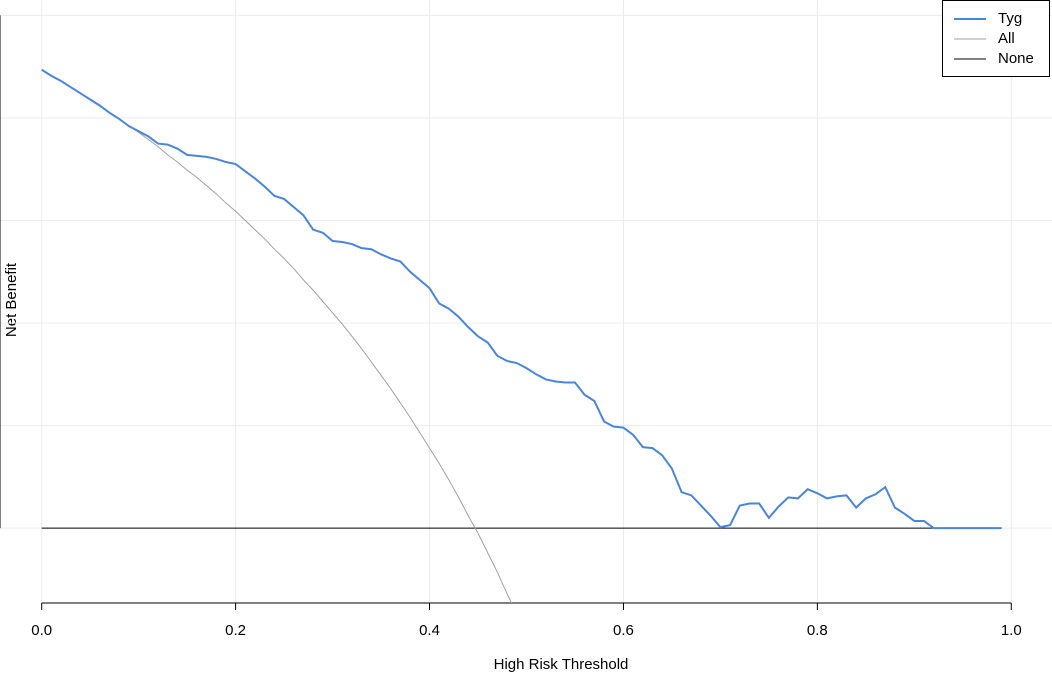 The height and width of the screenshot is (678, 1052). I want to click on x-tick-label: 0.6, so click(623, 630).